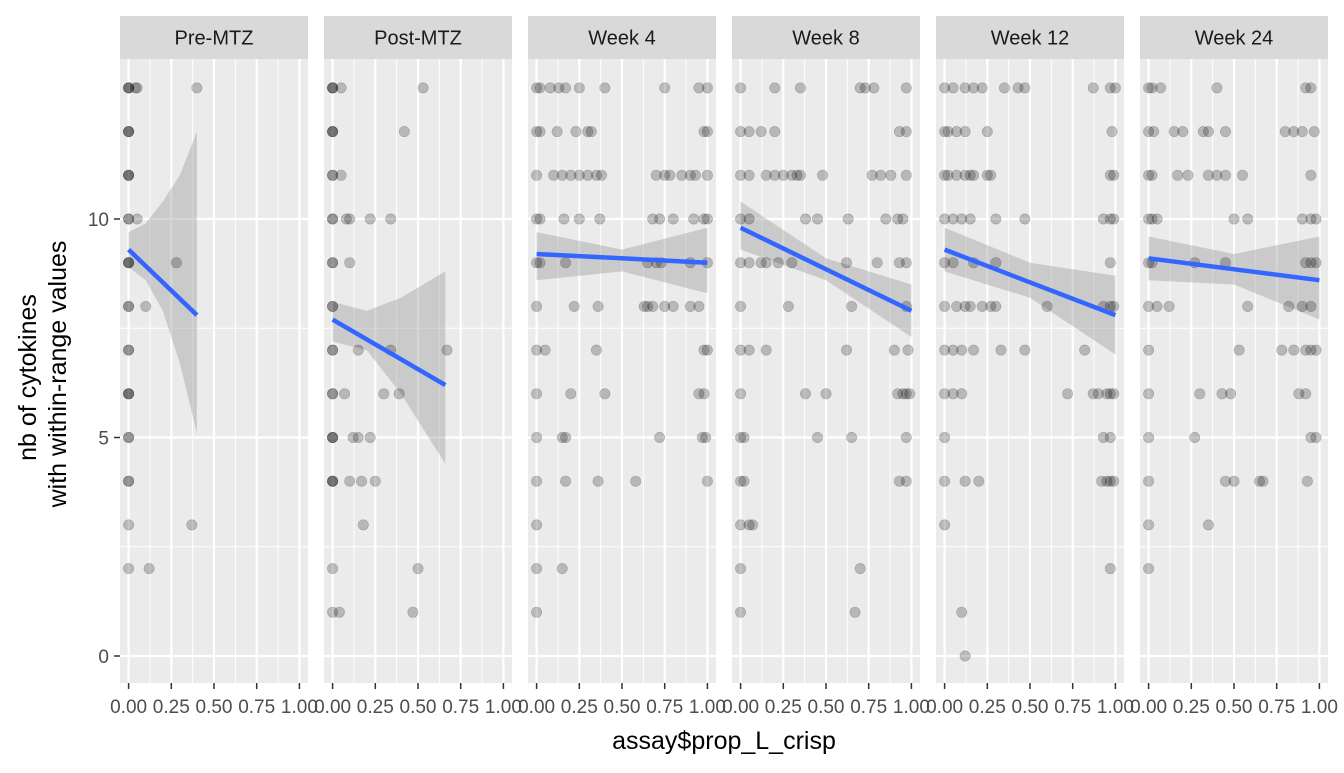 This screenshot has width=1344, height=773. I want to click on y-axis-title-line-2: with within-range values, so click(58, 375).